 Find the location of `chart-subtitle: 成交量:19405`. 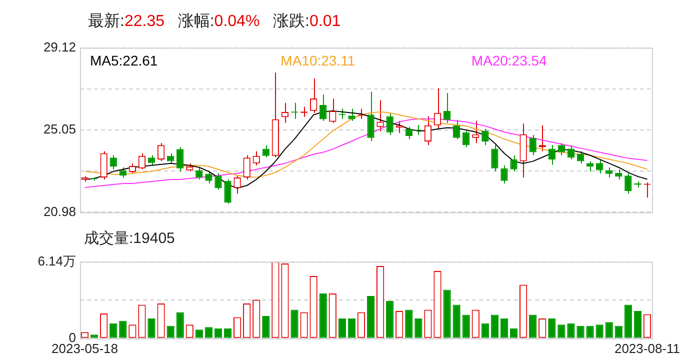

chart-subtitle: 成交量:19405 is located at coordinates (129, 239).